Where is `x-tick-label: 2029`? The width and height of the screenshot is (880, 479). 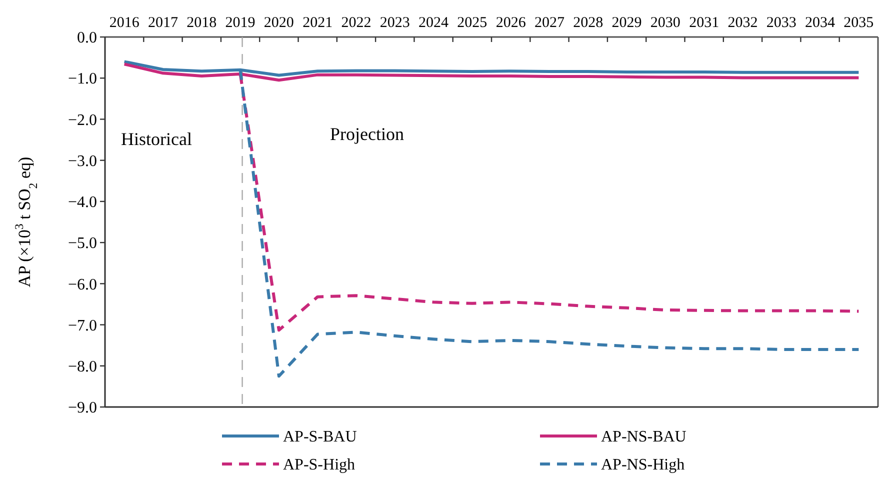 x-tick-label: 2029 is located at coordinates (627, 23).